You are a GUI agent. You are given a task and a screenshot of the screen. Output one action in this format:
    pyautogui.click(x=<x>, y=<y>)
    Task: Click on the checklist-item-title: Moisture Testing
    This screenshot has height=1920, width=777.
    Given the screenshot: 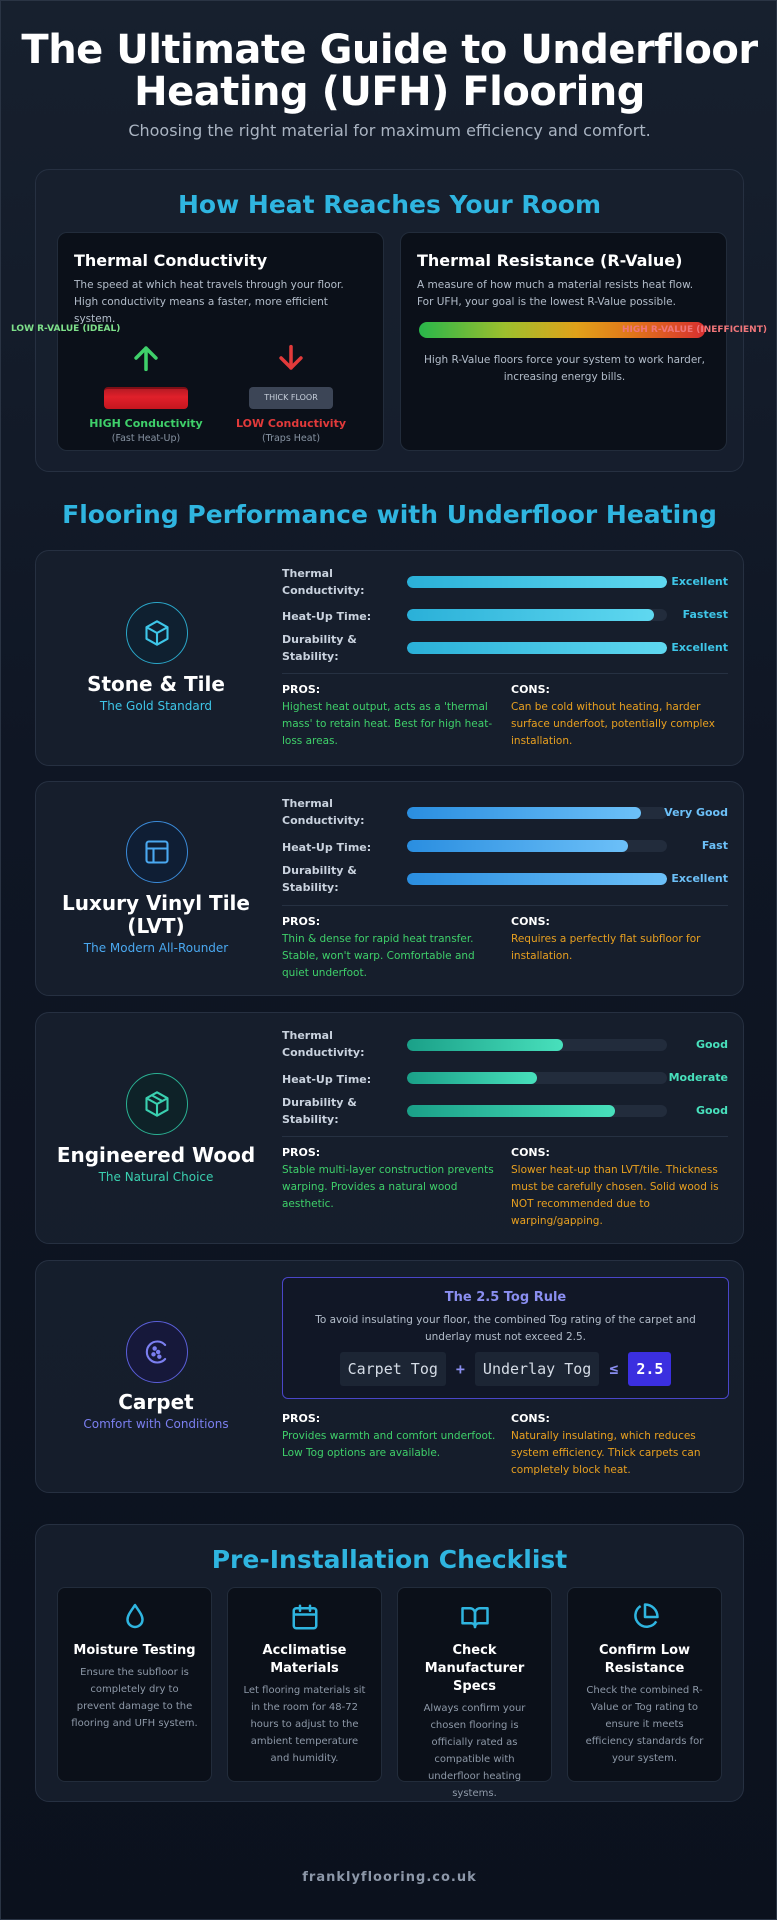 What is the action you would take?
    pyautogui.click(x=134, y=1650)
    